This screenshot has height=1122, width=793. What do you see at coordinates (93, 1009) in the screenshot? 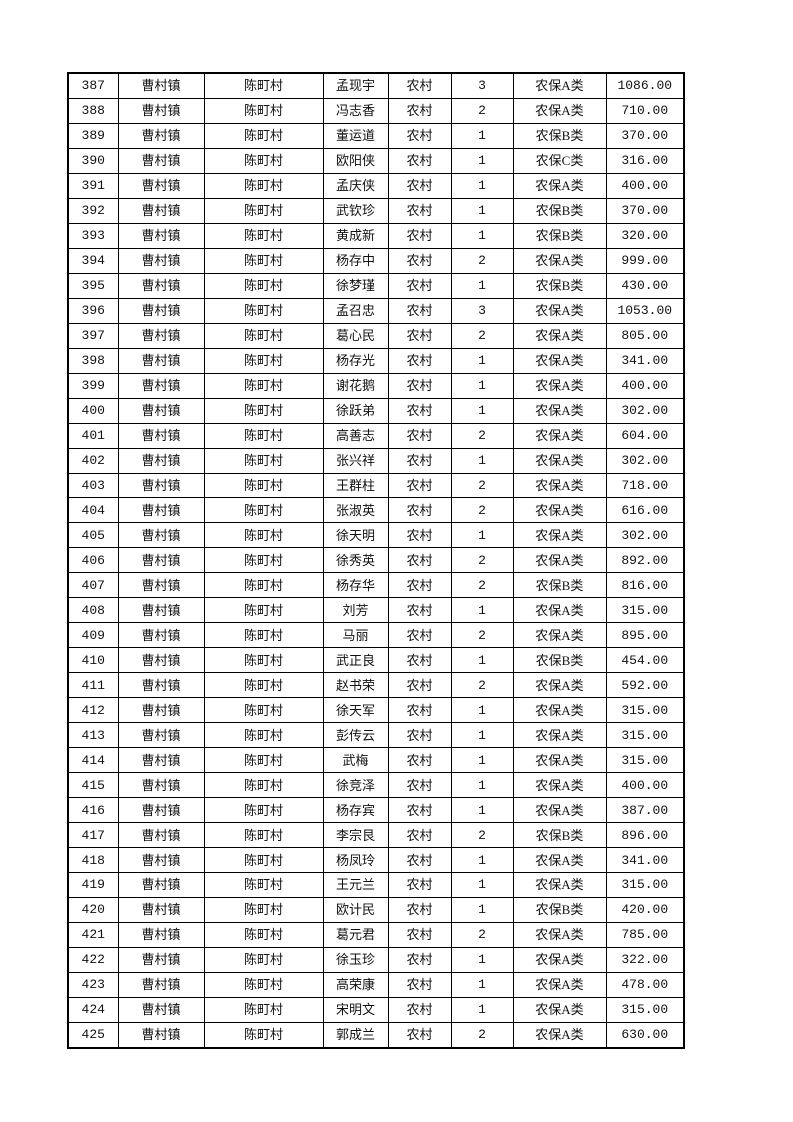
I see `cell-row-number: 424` at bounding box center [93, 1009].